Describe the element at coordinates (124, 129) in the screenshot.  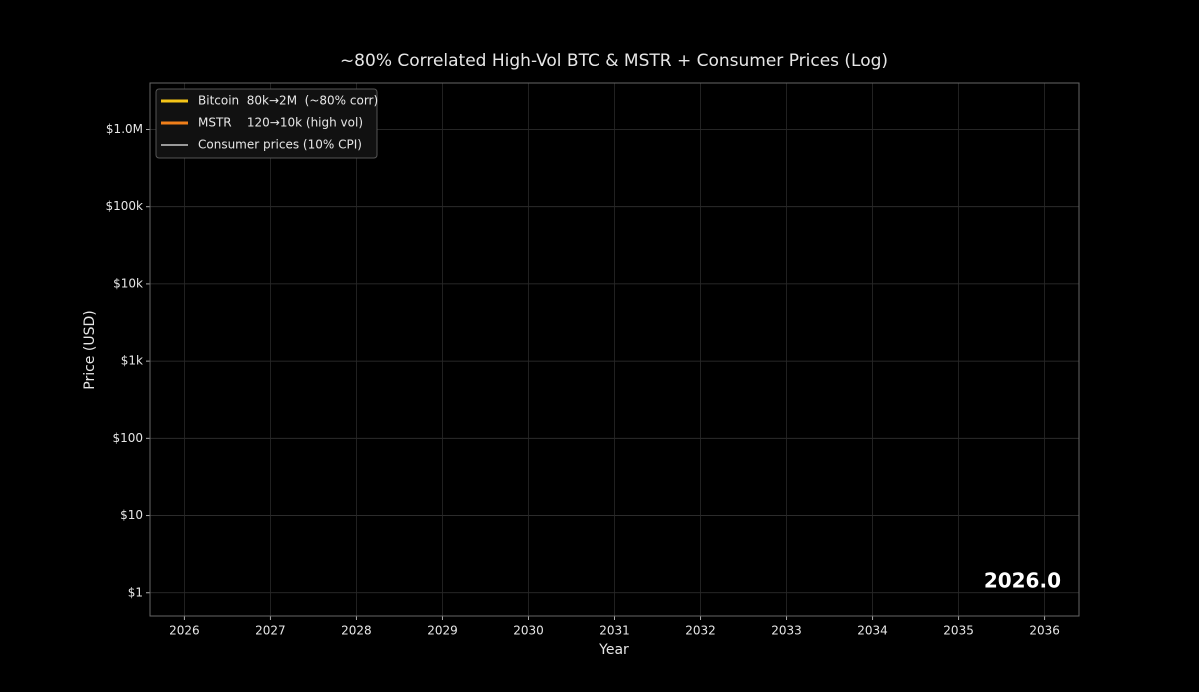
I see `y-tick-label: $1.0M` at that location.